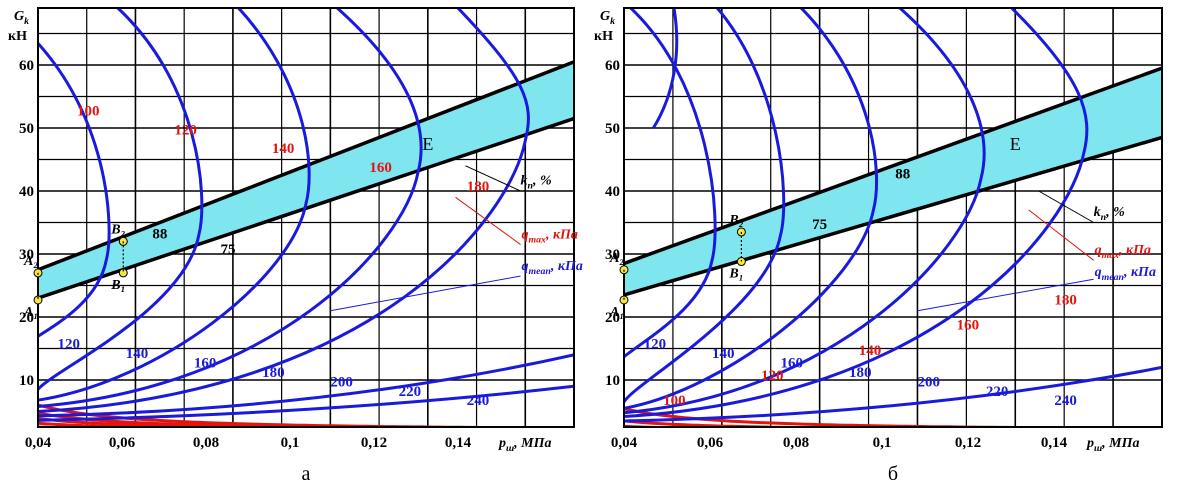 This screenshot has height=499, width=1180. I want to click on red-curve-label: 120, so click(772, 376).